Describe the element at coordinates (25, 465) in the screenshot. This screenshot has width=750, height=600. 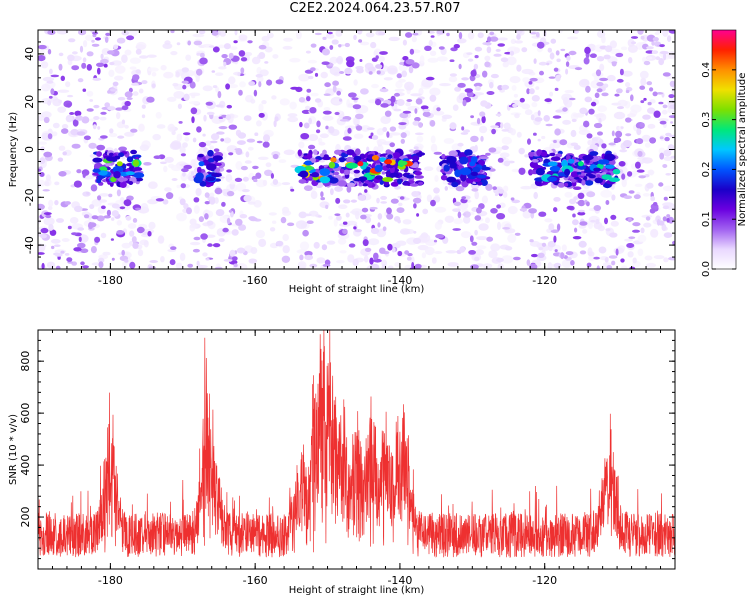
I see `y-tick-label: 400` at that location.